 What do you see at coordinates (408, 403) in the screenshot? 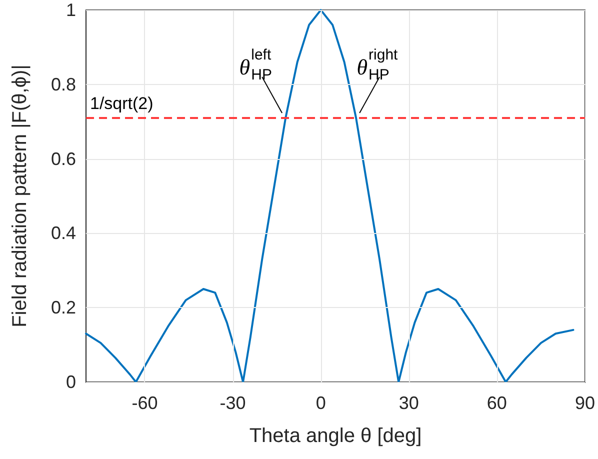
I see `x-tick-label: 30` at bounding box center [408, 403].